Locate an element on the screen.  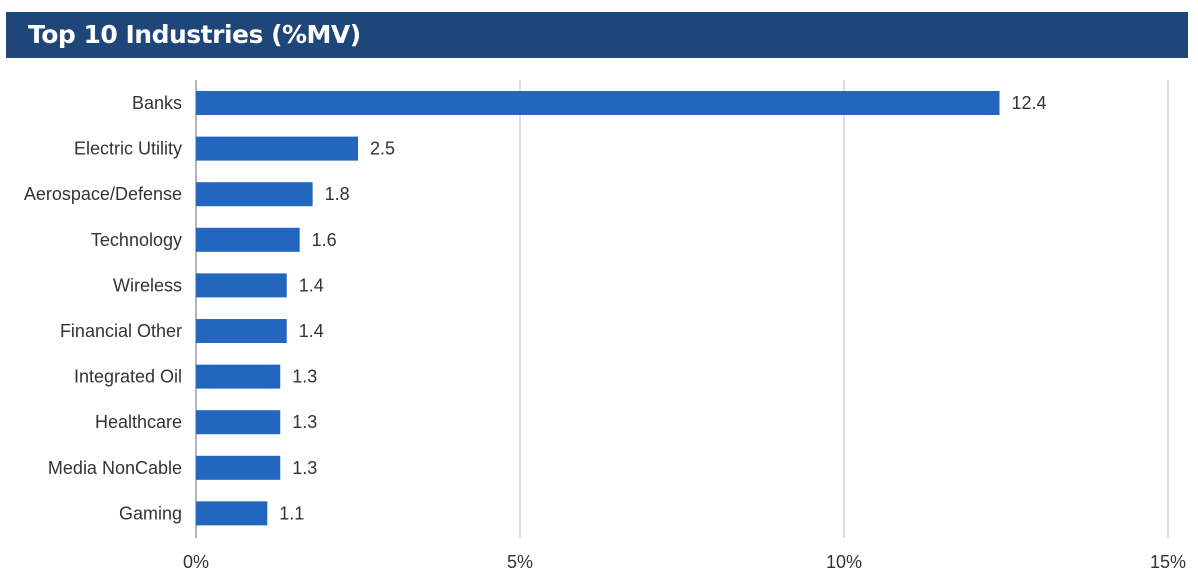
category-label: Media NonCable is located at coordinates (115, 468).